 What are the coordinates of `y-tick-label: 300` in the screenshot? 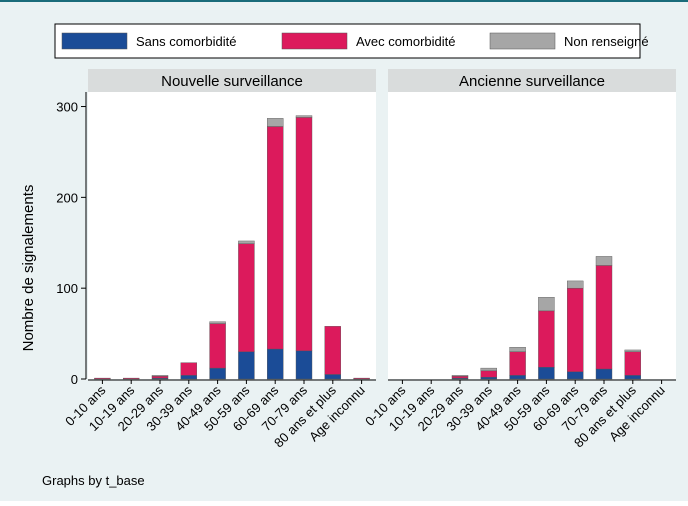 It's located at (67, 107).